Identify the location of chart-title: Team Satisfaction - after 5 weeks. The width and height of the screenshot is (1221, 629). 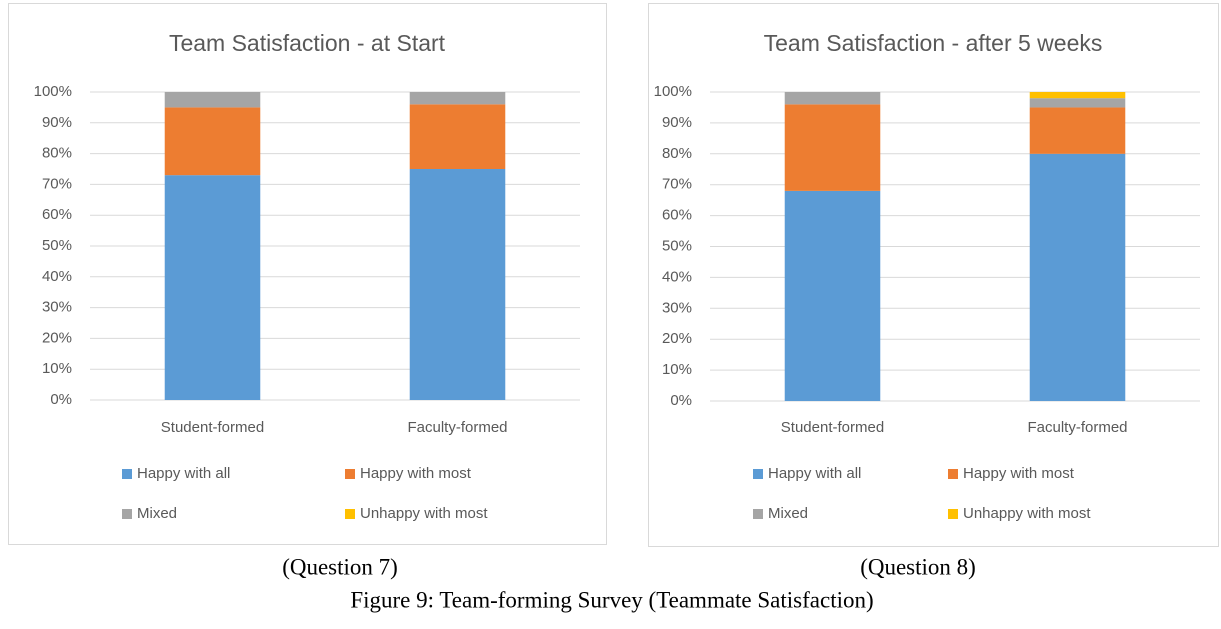
(933, 43).